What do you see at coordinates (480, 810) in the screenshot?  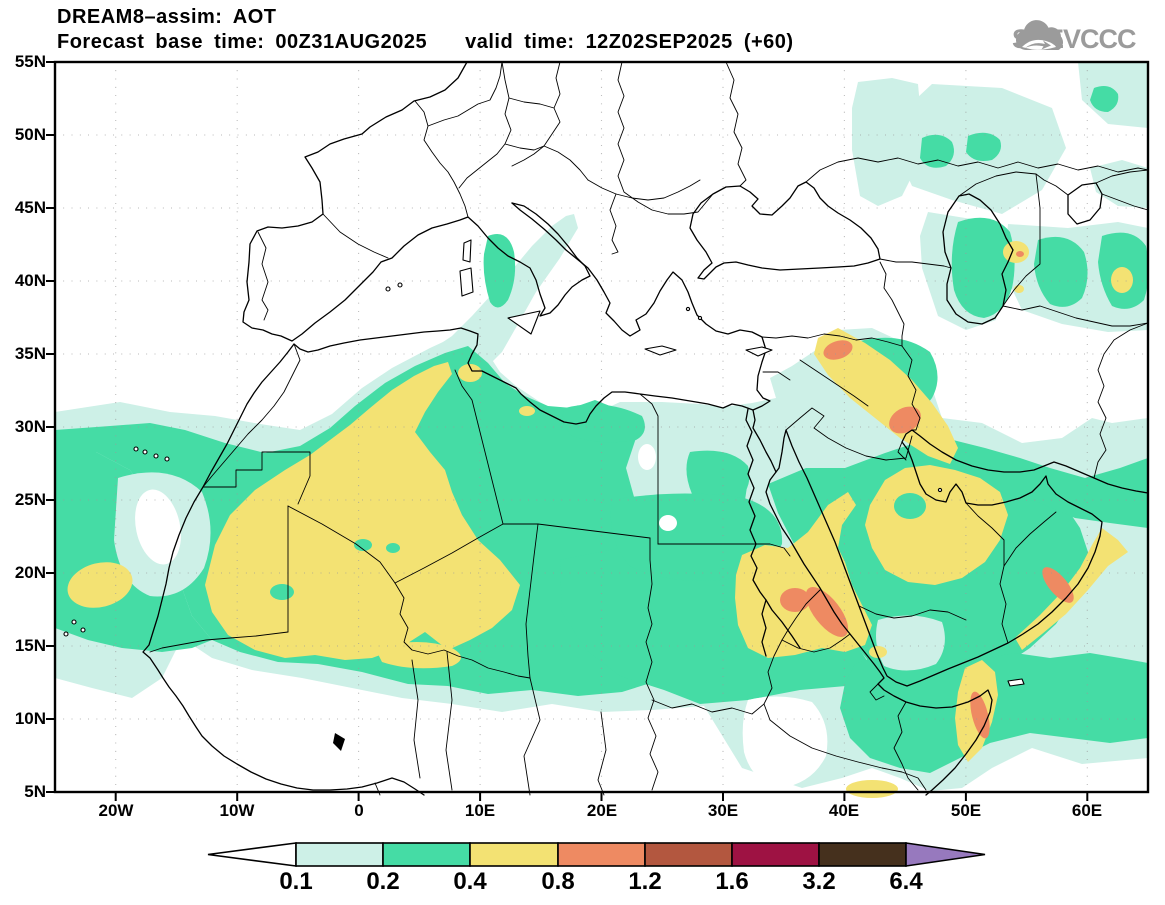 I see `lon-tick-label: 10E` at bounding box center [480, 810].